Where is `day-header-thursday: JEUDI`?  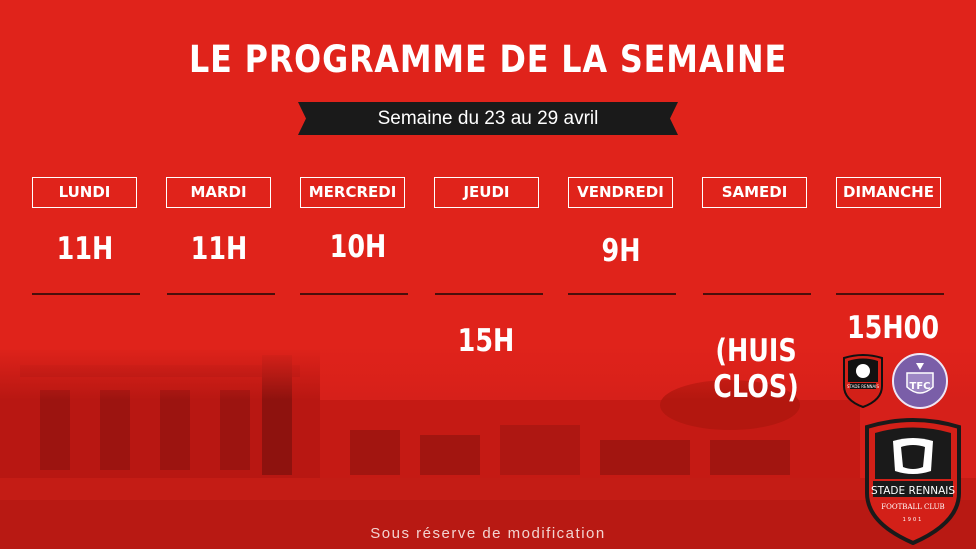
day-header-thursday: JEUDI is located at coordinates (486, 192).